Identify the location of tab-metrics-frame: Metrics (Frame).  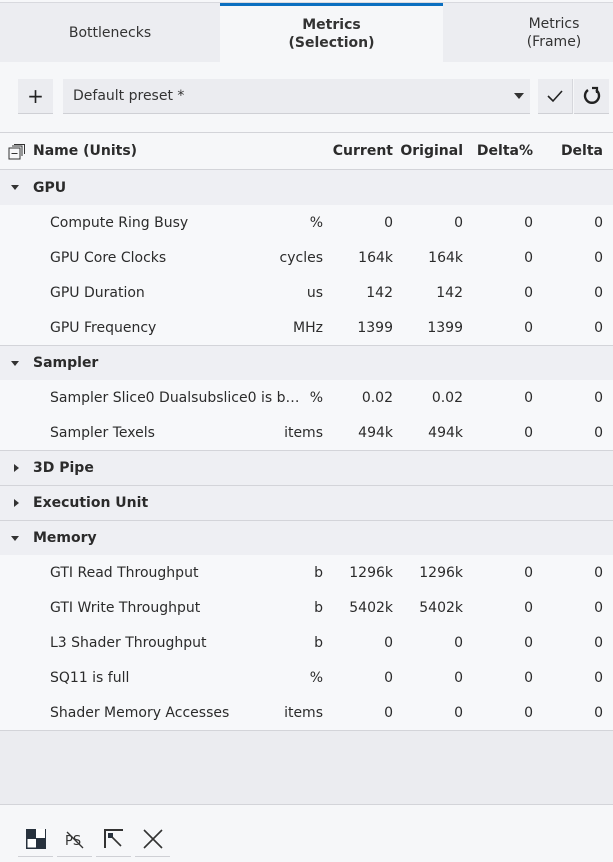
(528, 32).